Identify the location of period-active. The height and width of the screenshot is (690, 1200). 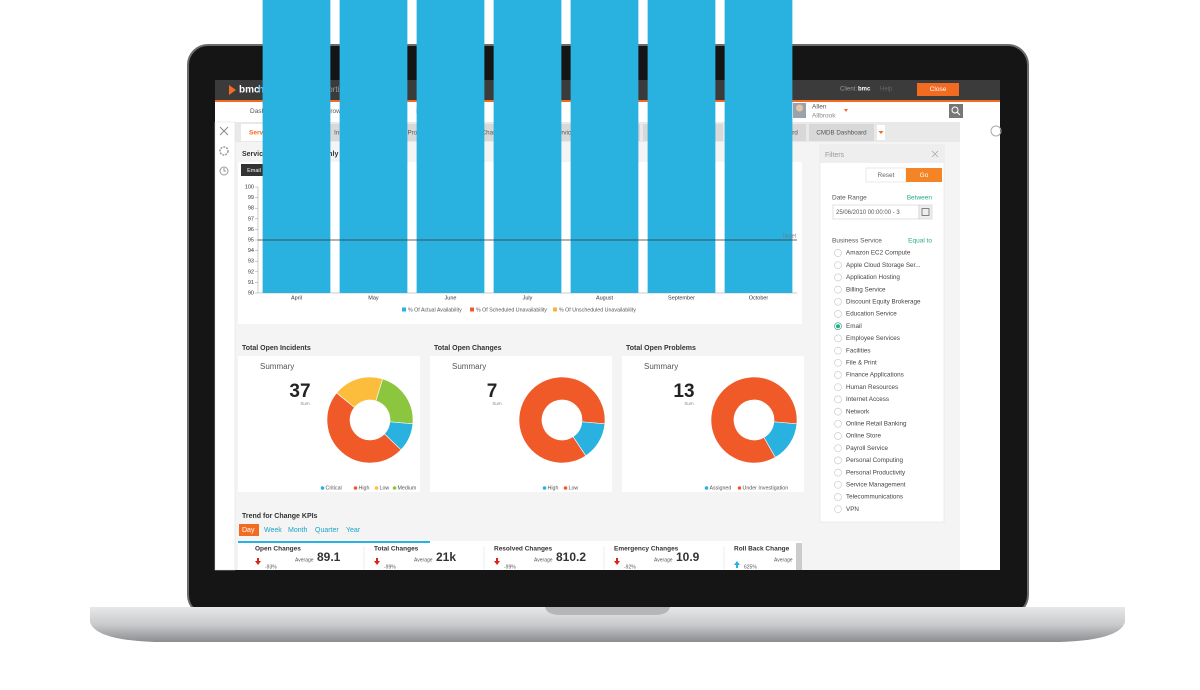
(249, 530).